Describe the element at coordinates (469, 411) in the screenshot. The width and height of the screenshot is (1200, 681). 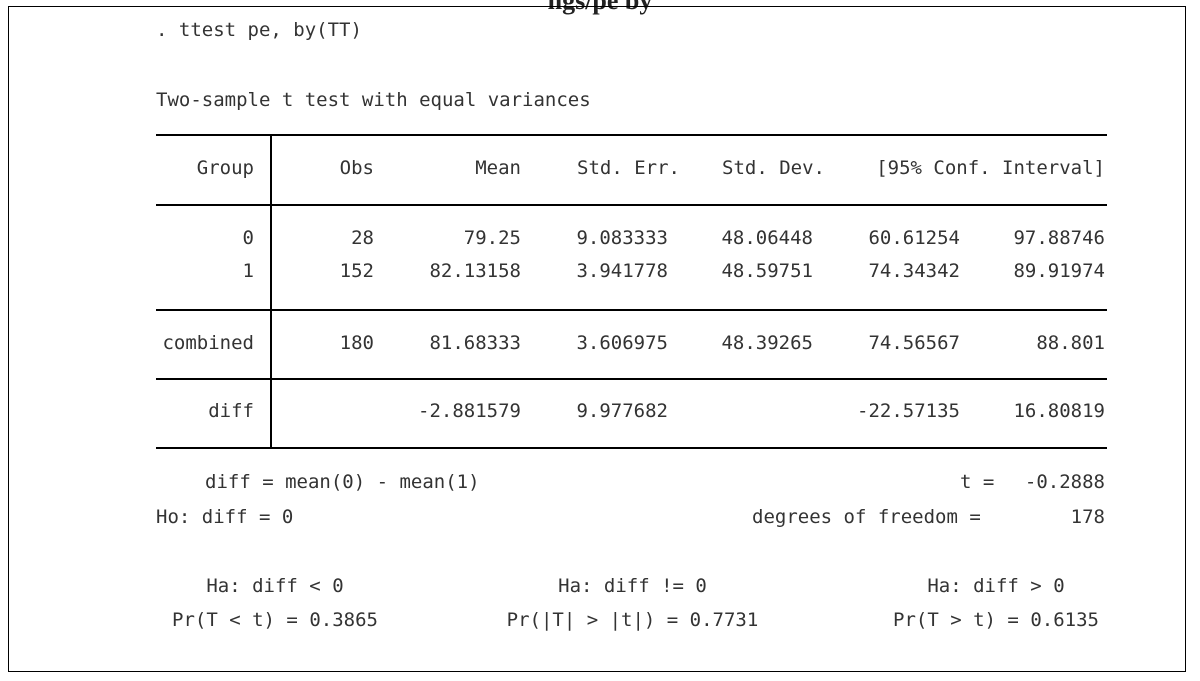
I see `cell-mean: -2.881579` at that location.